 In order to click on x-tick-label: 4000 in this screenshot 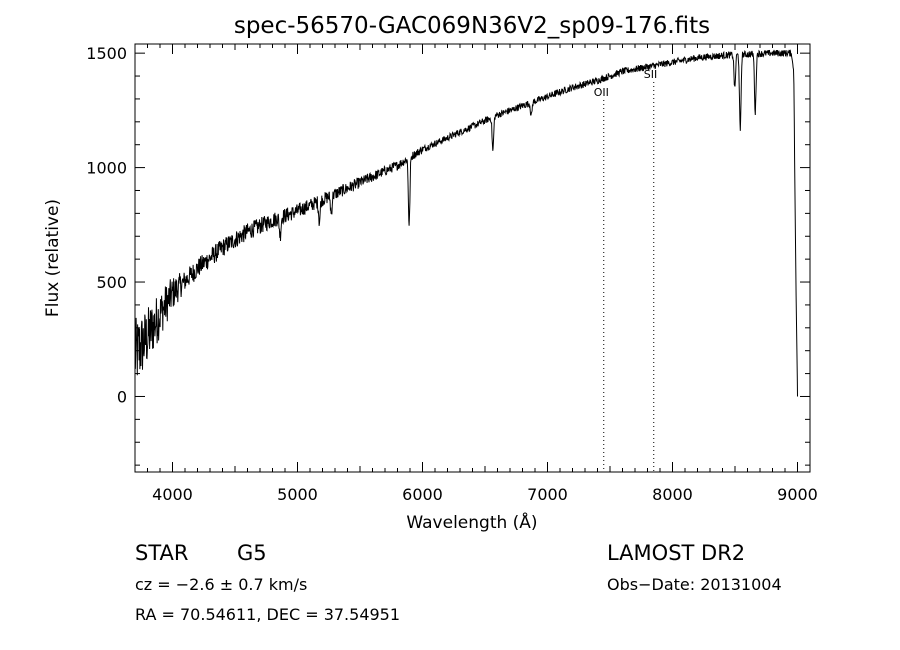, I will do `click(172, 494)`.